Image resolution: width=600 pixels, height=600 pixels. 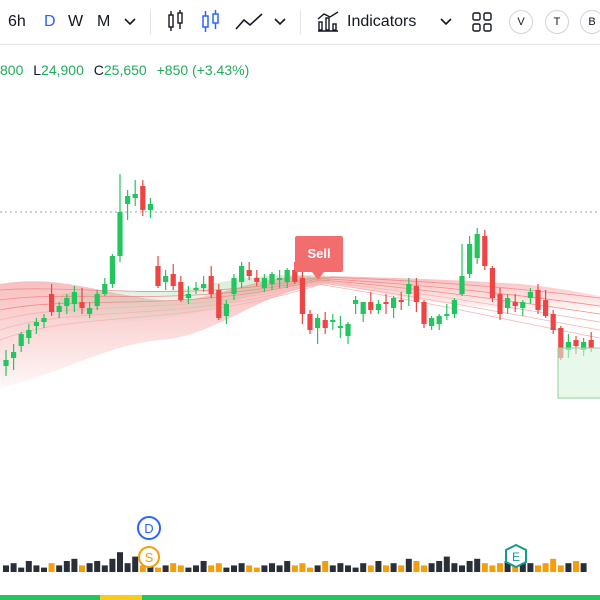 What do you see at coordinates (50, 21) in the screenshot?
I see `range-day-button: D` at bounding box center [50, 21].